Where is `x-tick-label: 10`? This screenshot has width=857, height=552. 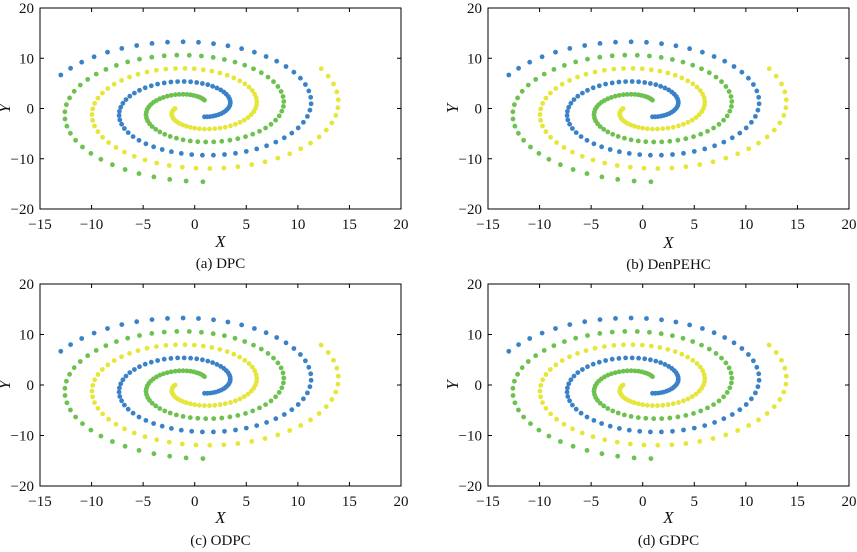
x-tick-label: 10 is located at coordinates (297, 225).